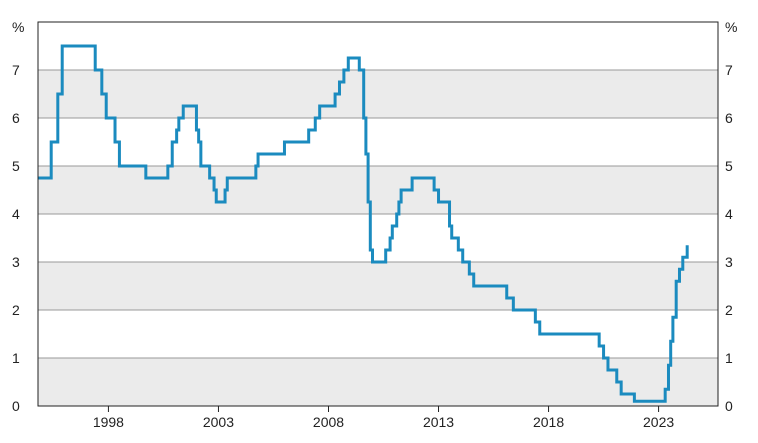 Image resolution: width=758 pixels, height=443 pixels. I want to click on y-tick-label-right-2: 2, so click(729, 310).